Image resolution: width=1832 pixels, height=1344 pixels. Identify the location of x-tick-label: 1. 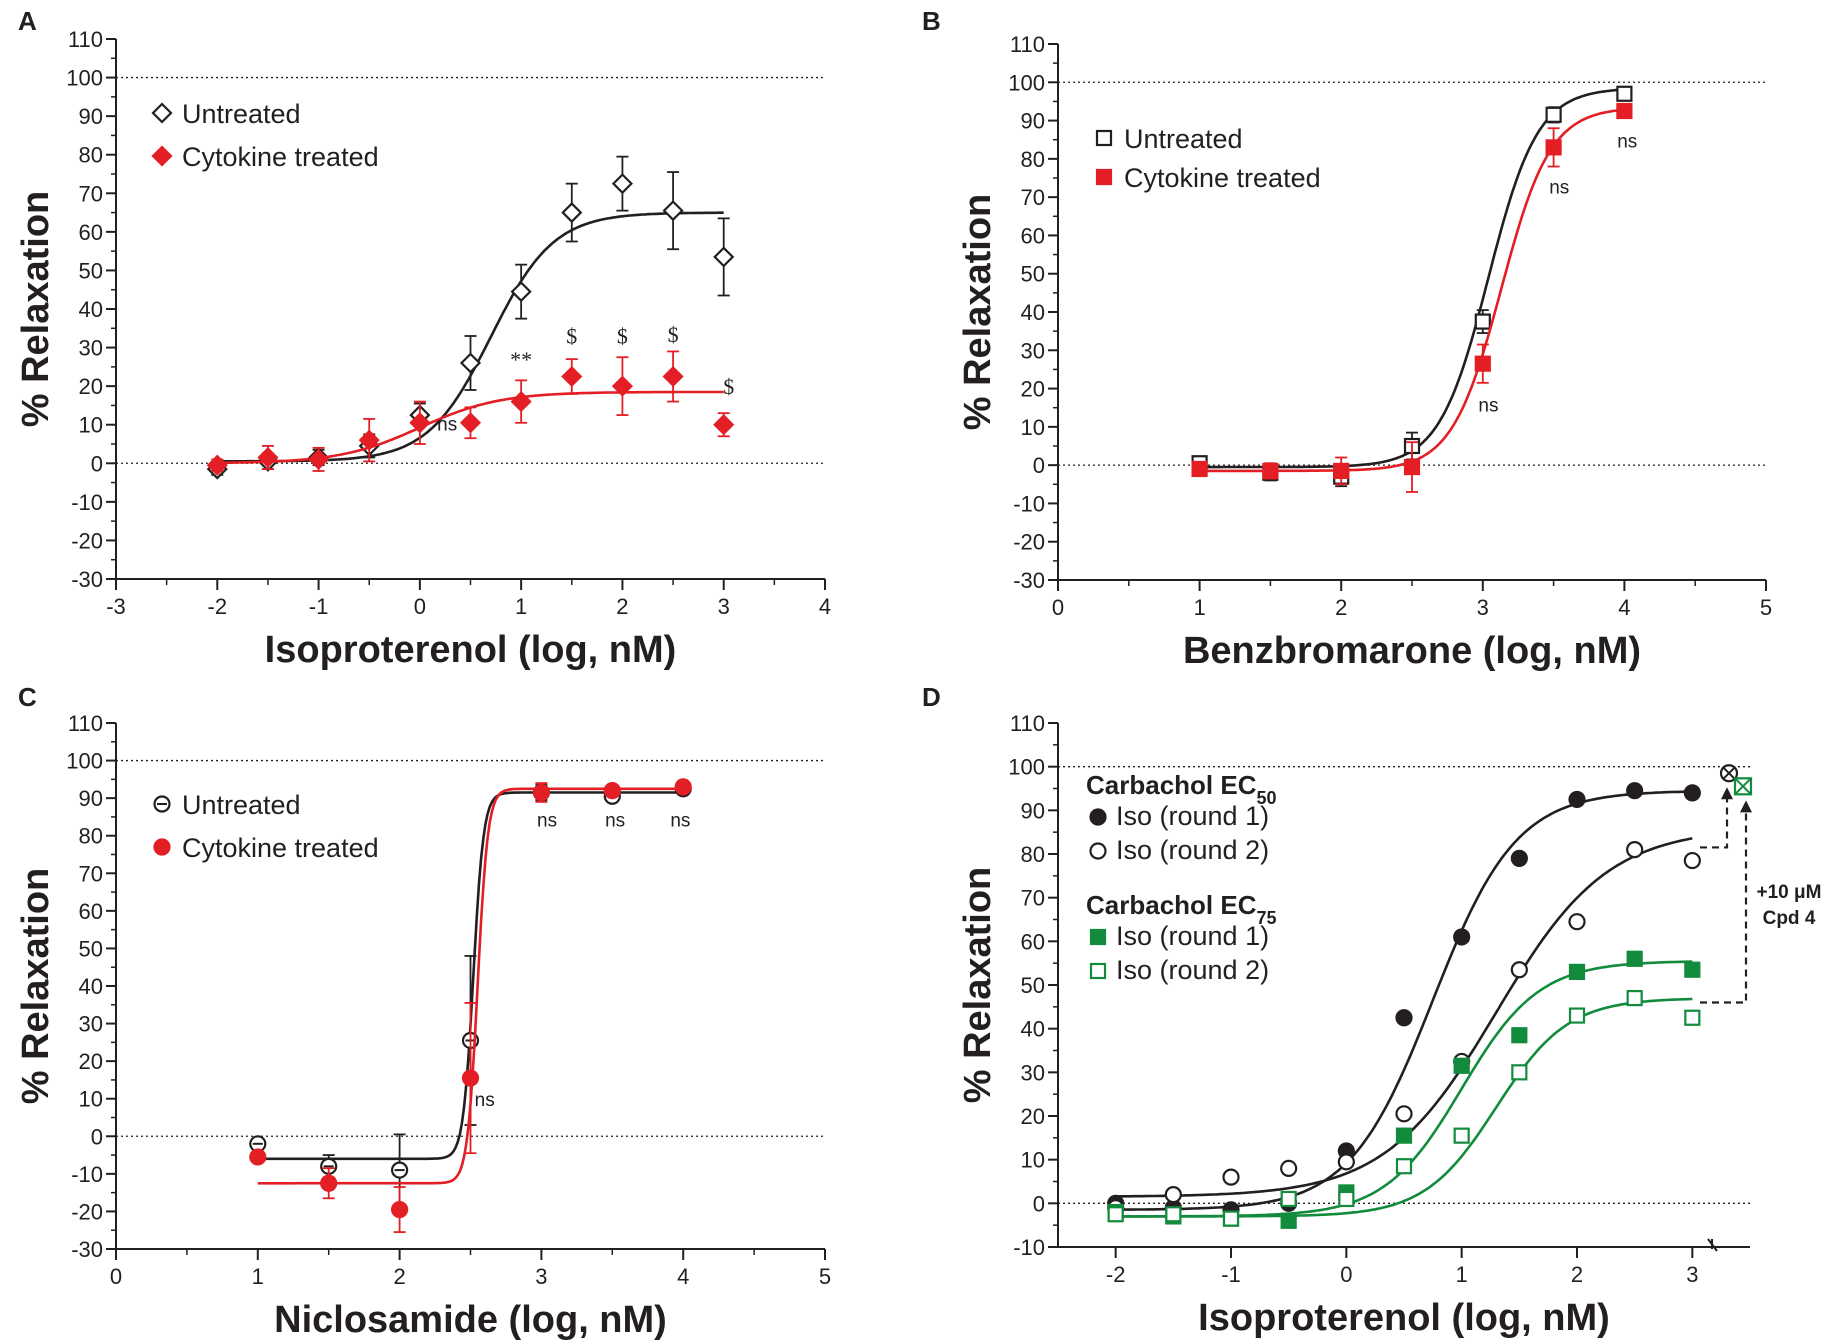
(521, 606).